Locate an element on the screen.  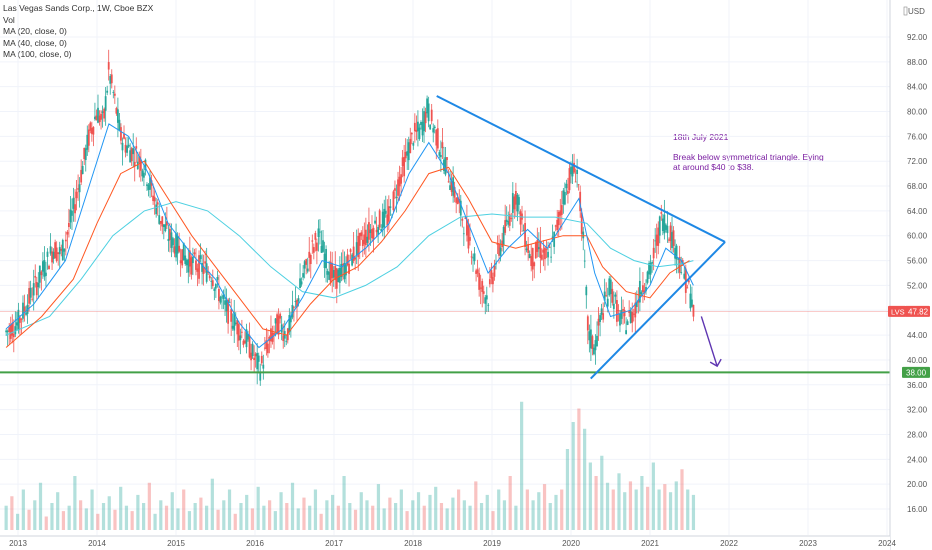
year-tick-label: 2024 is located at coordinates (887, 543).